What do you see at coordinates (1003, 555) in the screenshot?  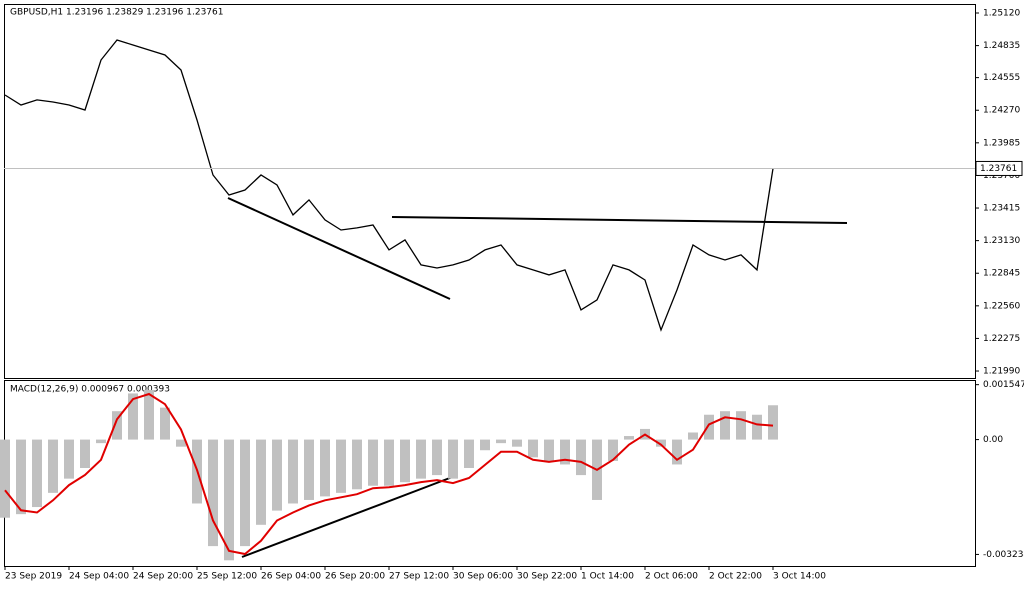 I see `y-tick-label: -0.003234` at bounding box center [1003, 555].